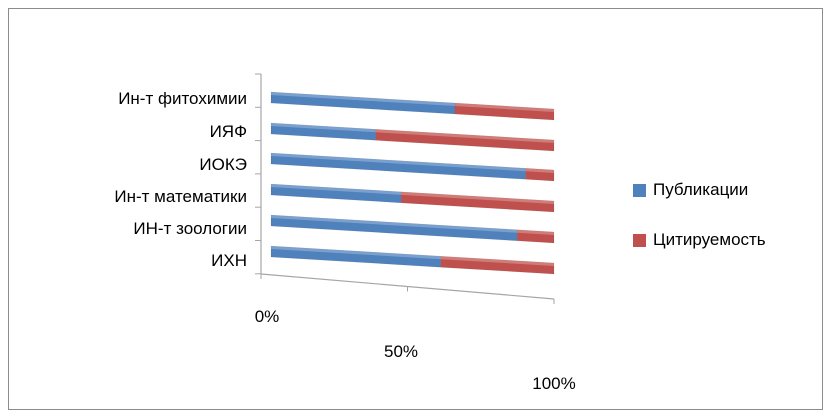 Image resolution: width=833 pixels, height=420 pixels. Describe the element at coordinates (267, 316) in the screenshot. I see `x-tick-label-0: 0%` at that location.